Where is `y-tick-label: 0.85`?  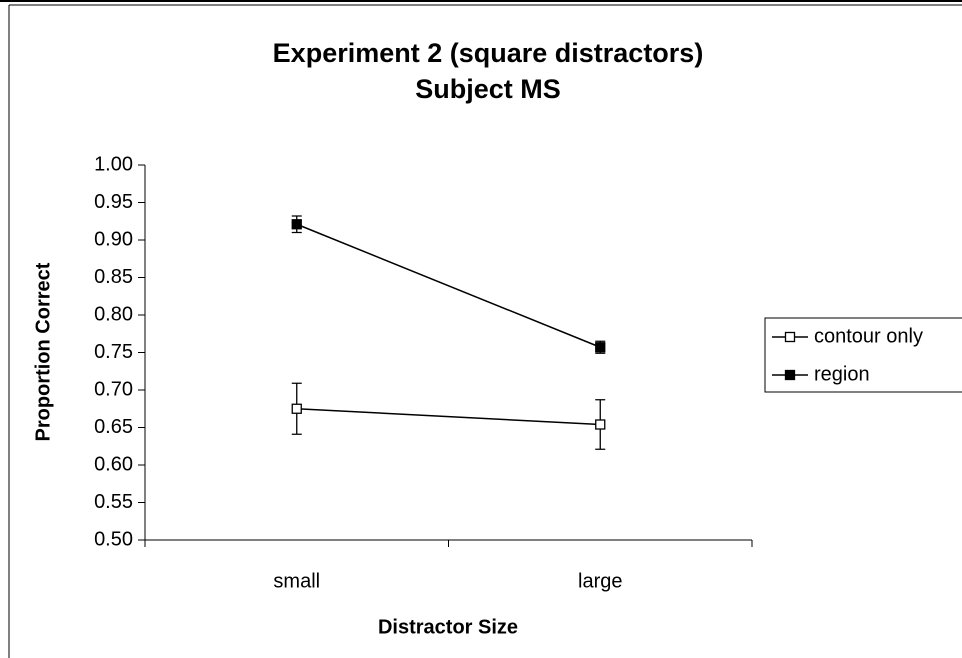
y-tick-label: 0.85 is located at coordinates (113, 277).